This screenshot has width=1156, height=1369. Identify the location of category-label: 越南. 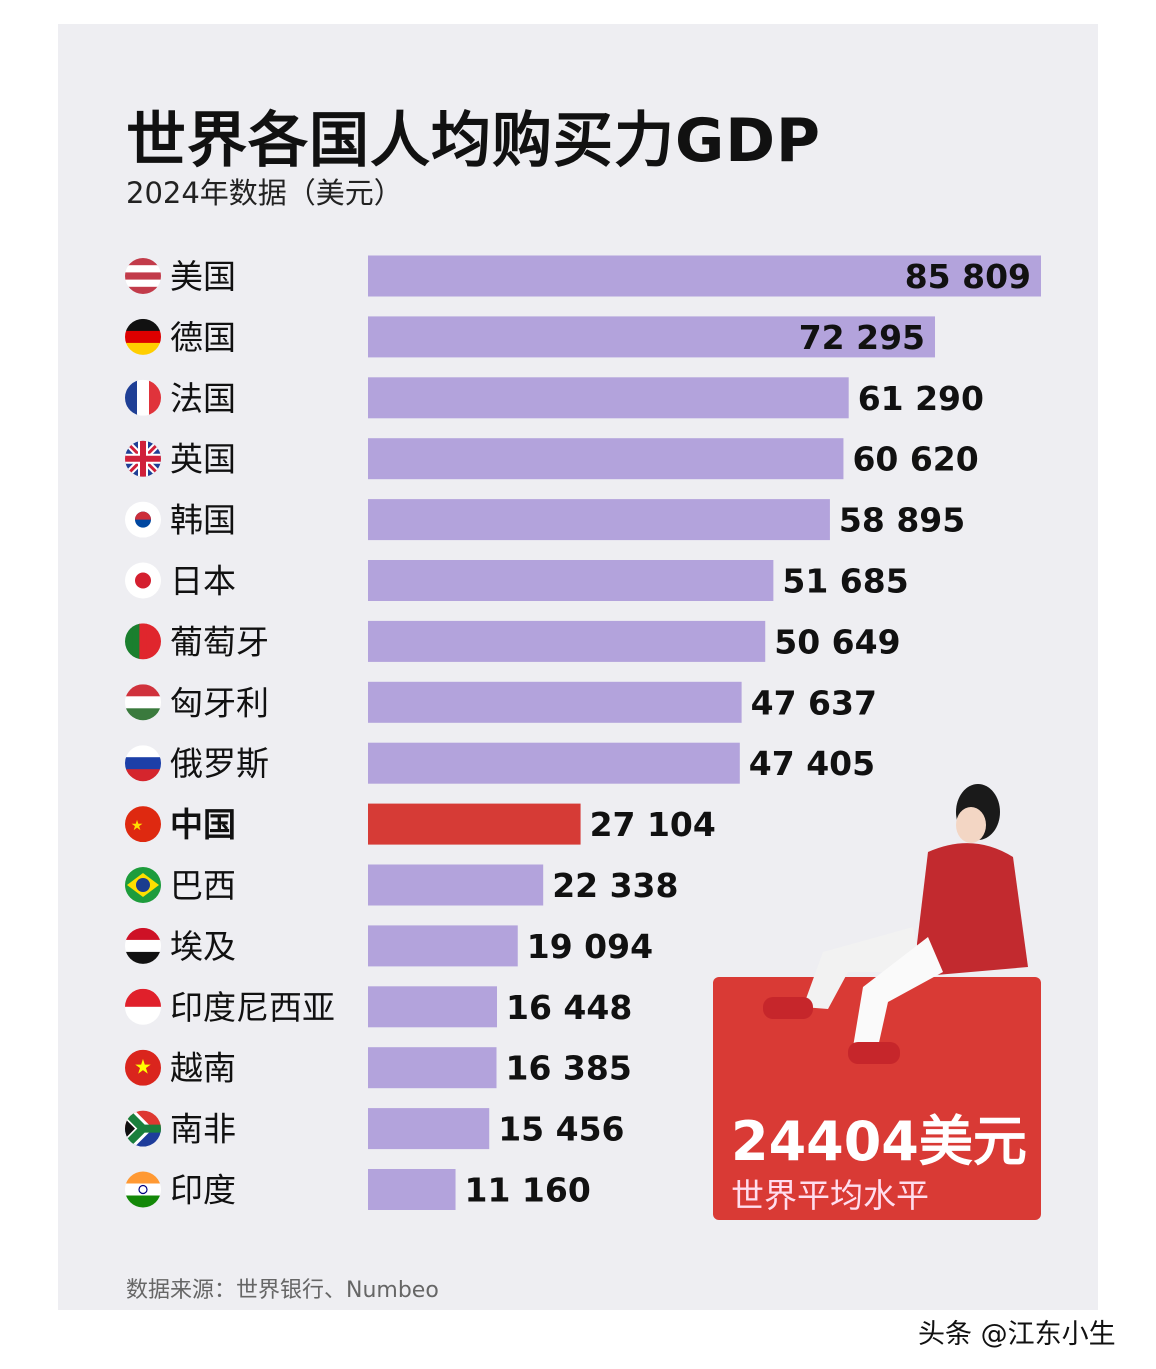
(203, 1068).